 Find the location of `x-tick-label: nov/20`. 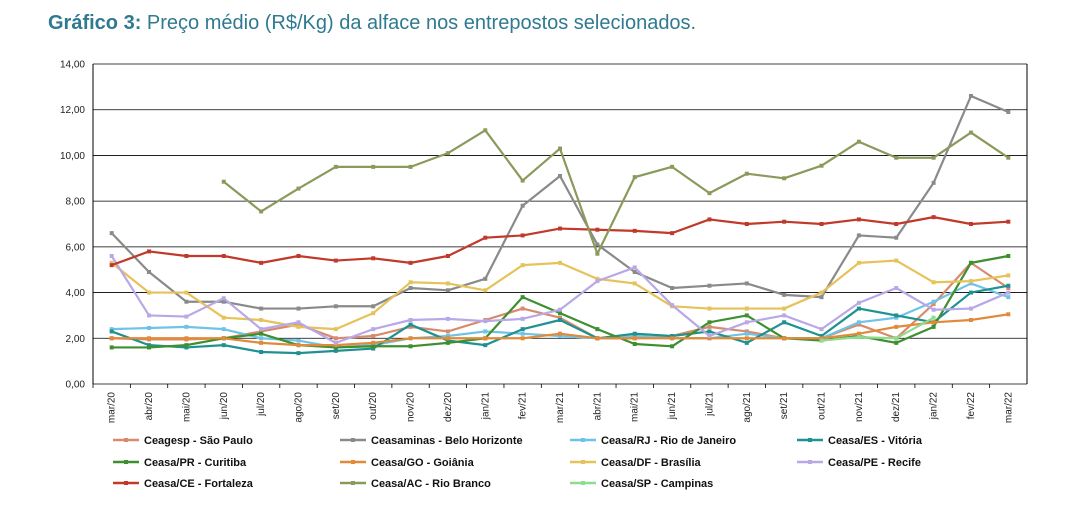

x-tick-label: nov/20 is located at coordinates (411, 407).